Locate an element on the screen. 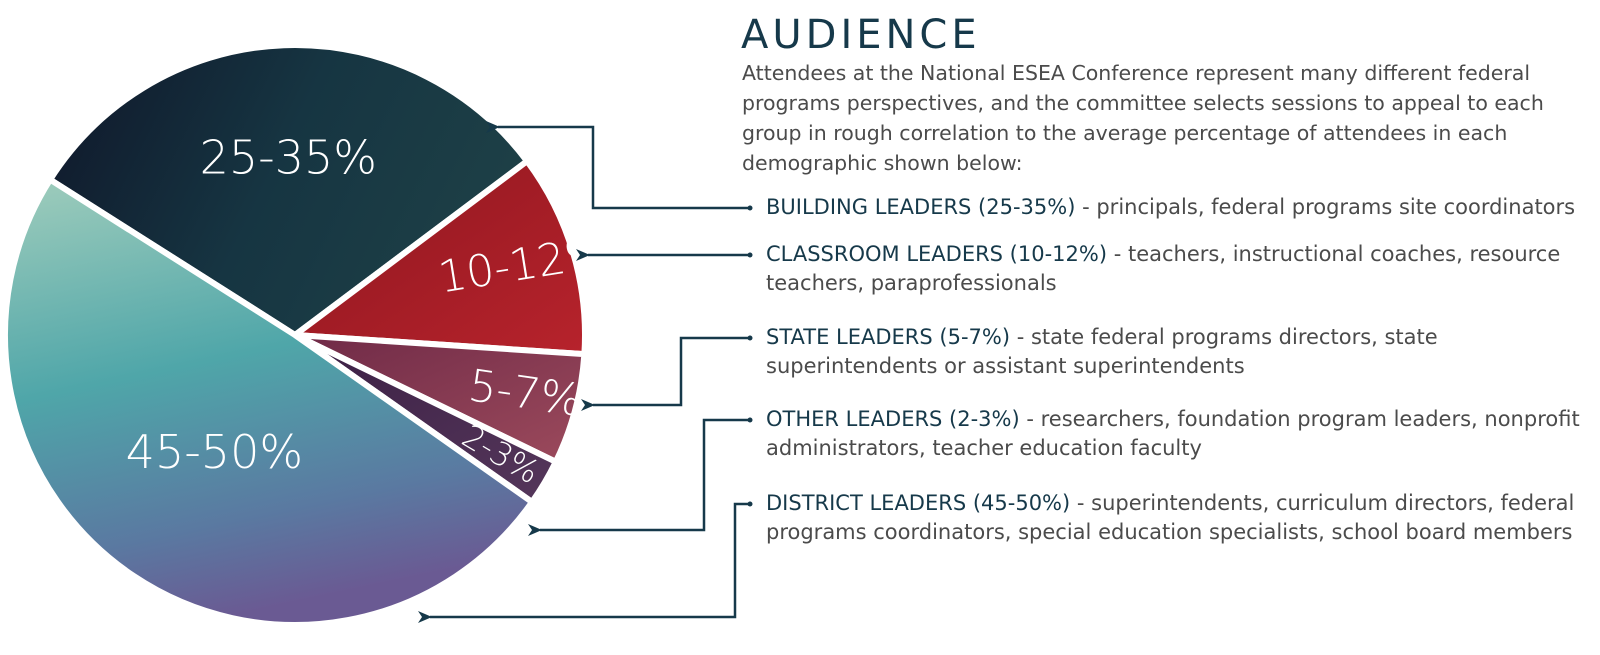 The height and width of the screenshot is (655, 1600). connector-building-leaders is located at coordinates (618, 165).